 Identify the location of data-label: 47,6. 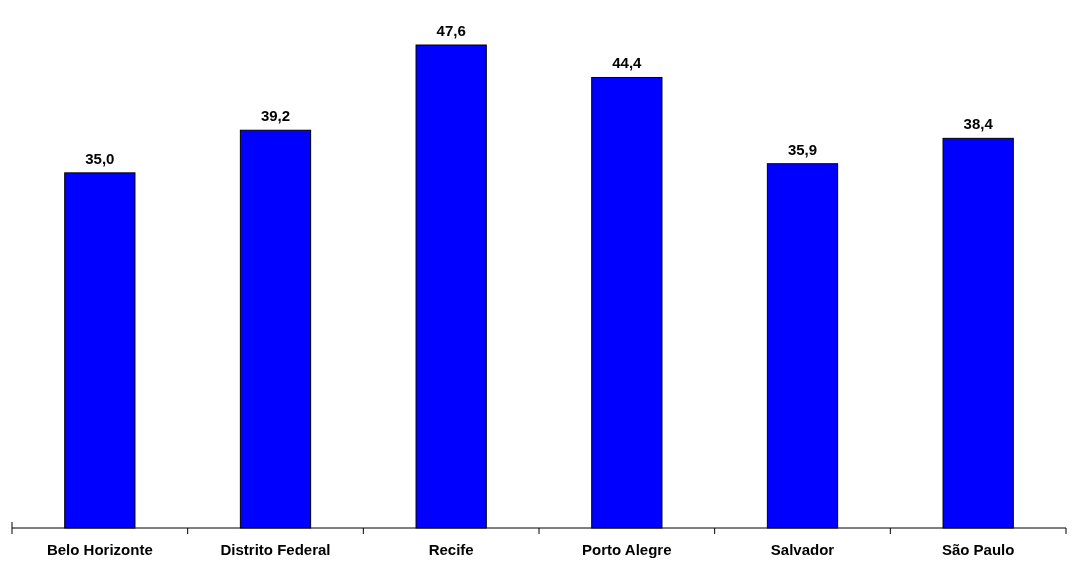
(451, 30).